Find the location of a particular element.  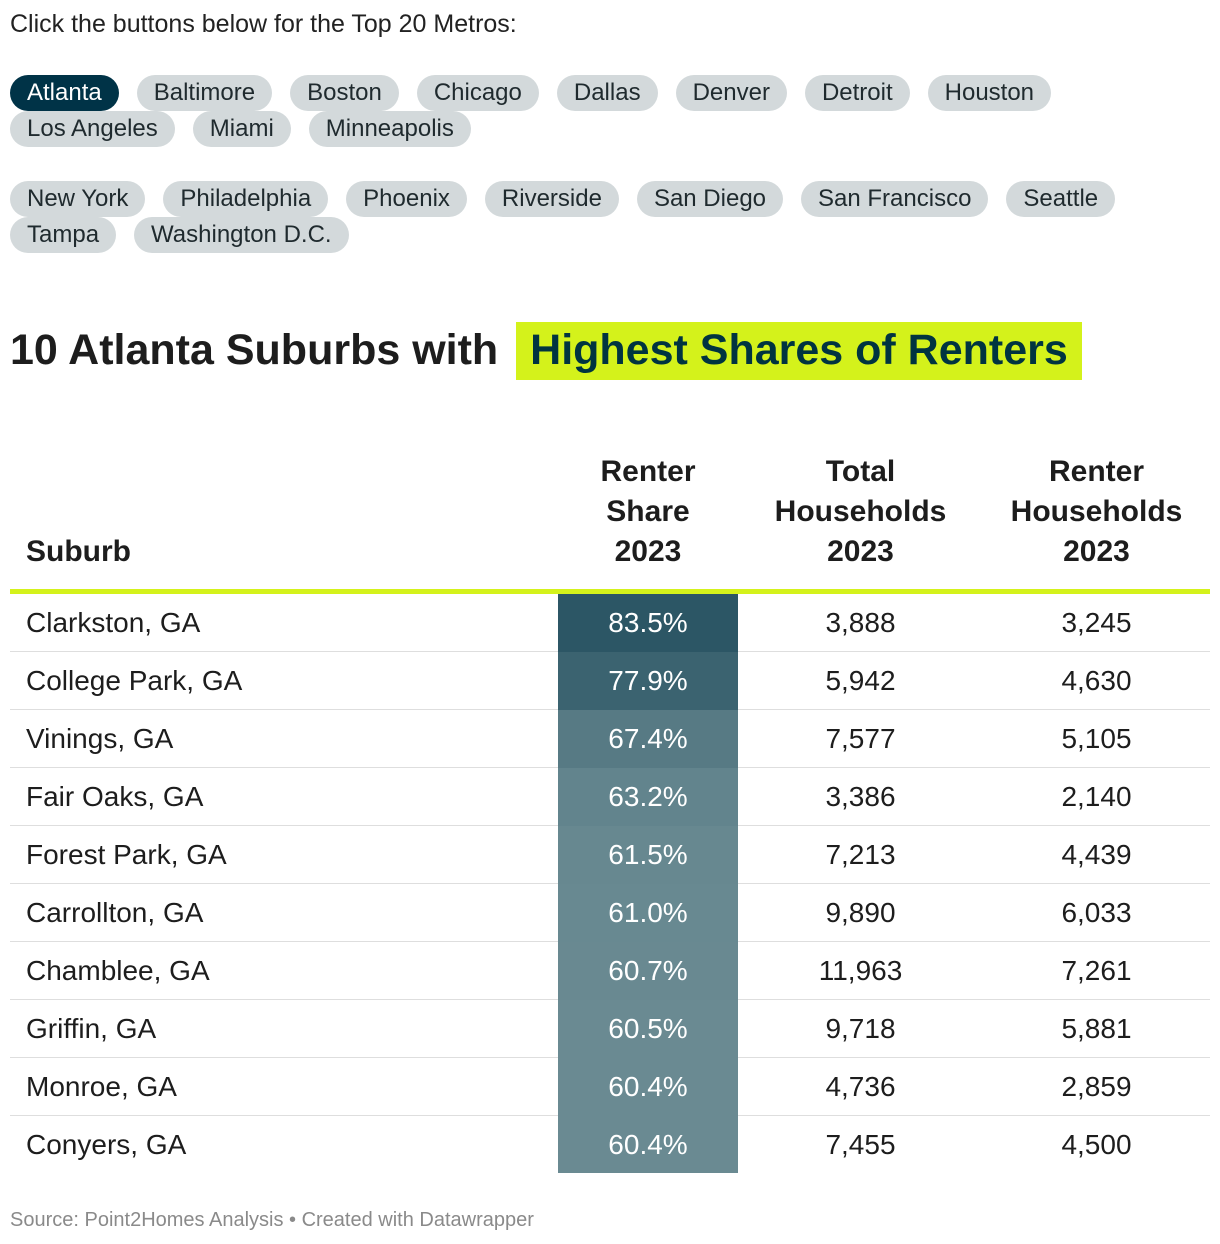

cell-suburb: Monroe, GA is located at coordinates (284, 1086).